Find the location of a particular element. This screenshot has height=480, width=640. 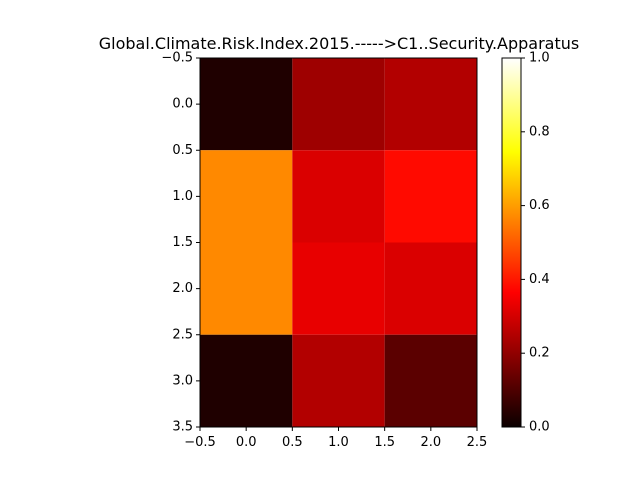

heatmap-cell-r3-c0 is located at coordinates (246, 380).